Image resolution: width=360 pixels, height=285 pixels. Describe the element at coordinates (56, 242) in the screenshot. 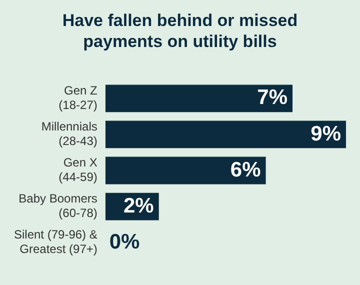

I see `y-tick-label: Silent (79-96) & Greatest (97+)` at that location.